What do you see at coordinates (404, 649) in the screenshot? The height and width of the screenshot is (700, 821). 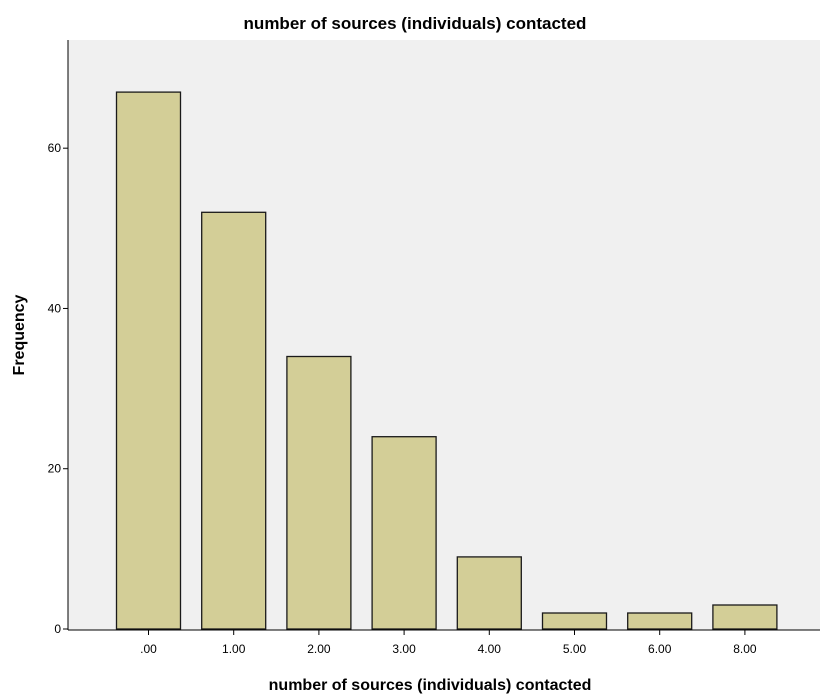 I see `x-tick-label: 3.00` at bounding box center [404, 649].